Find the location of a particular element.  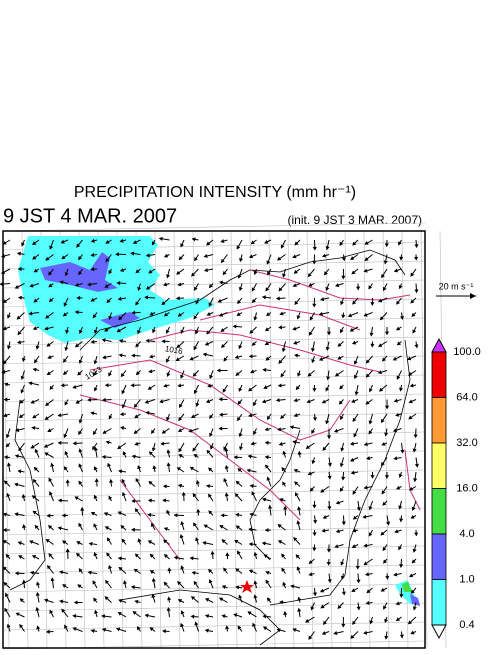

wind-scale-arrowhead is located at coordinates (473, 296).